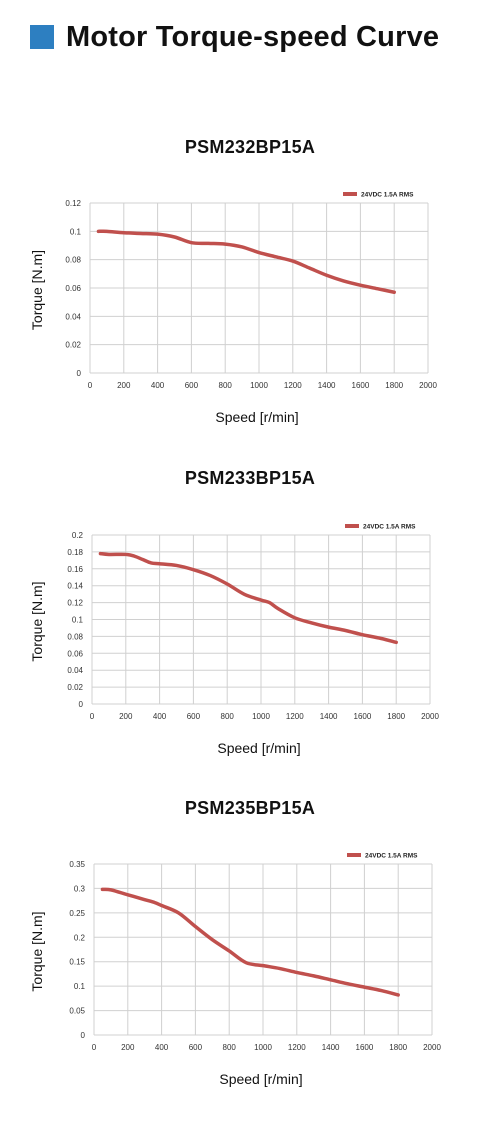 Image resolution: width=500 pixels, height=1141 pixels. What do you see at coordinates (77, 913) in the screenshot?
I see `y-tick-label: 0.25` at bounding box center [77, 913].